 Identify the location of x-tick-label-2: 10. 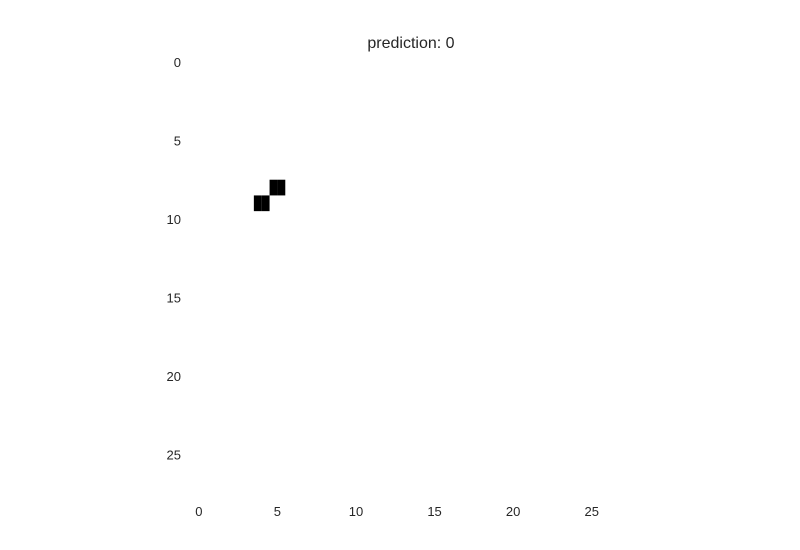
(356, 511).